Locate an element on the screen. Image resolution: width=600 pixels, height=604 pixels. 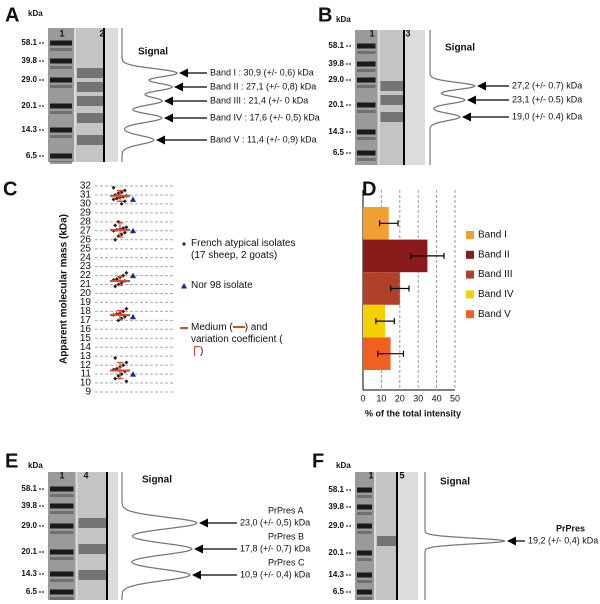
x-tick-label: 30 is located at coordinates (418, 398).